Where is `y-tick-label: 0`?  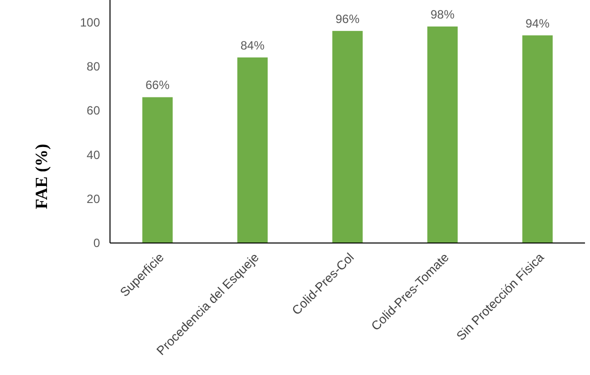 y-tick-label: 0 is located at coordinates (96, 243).